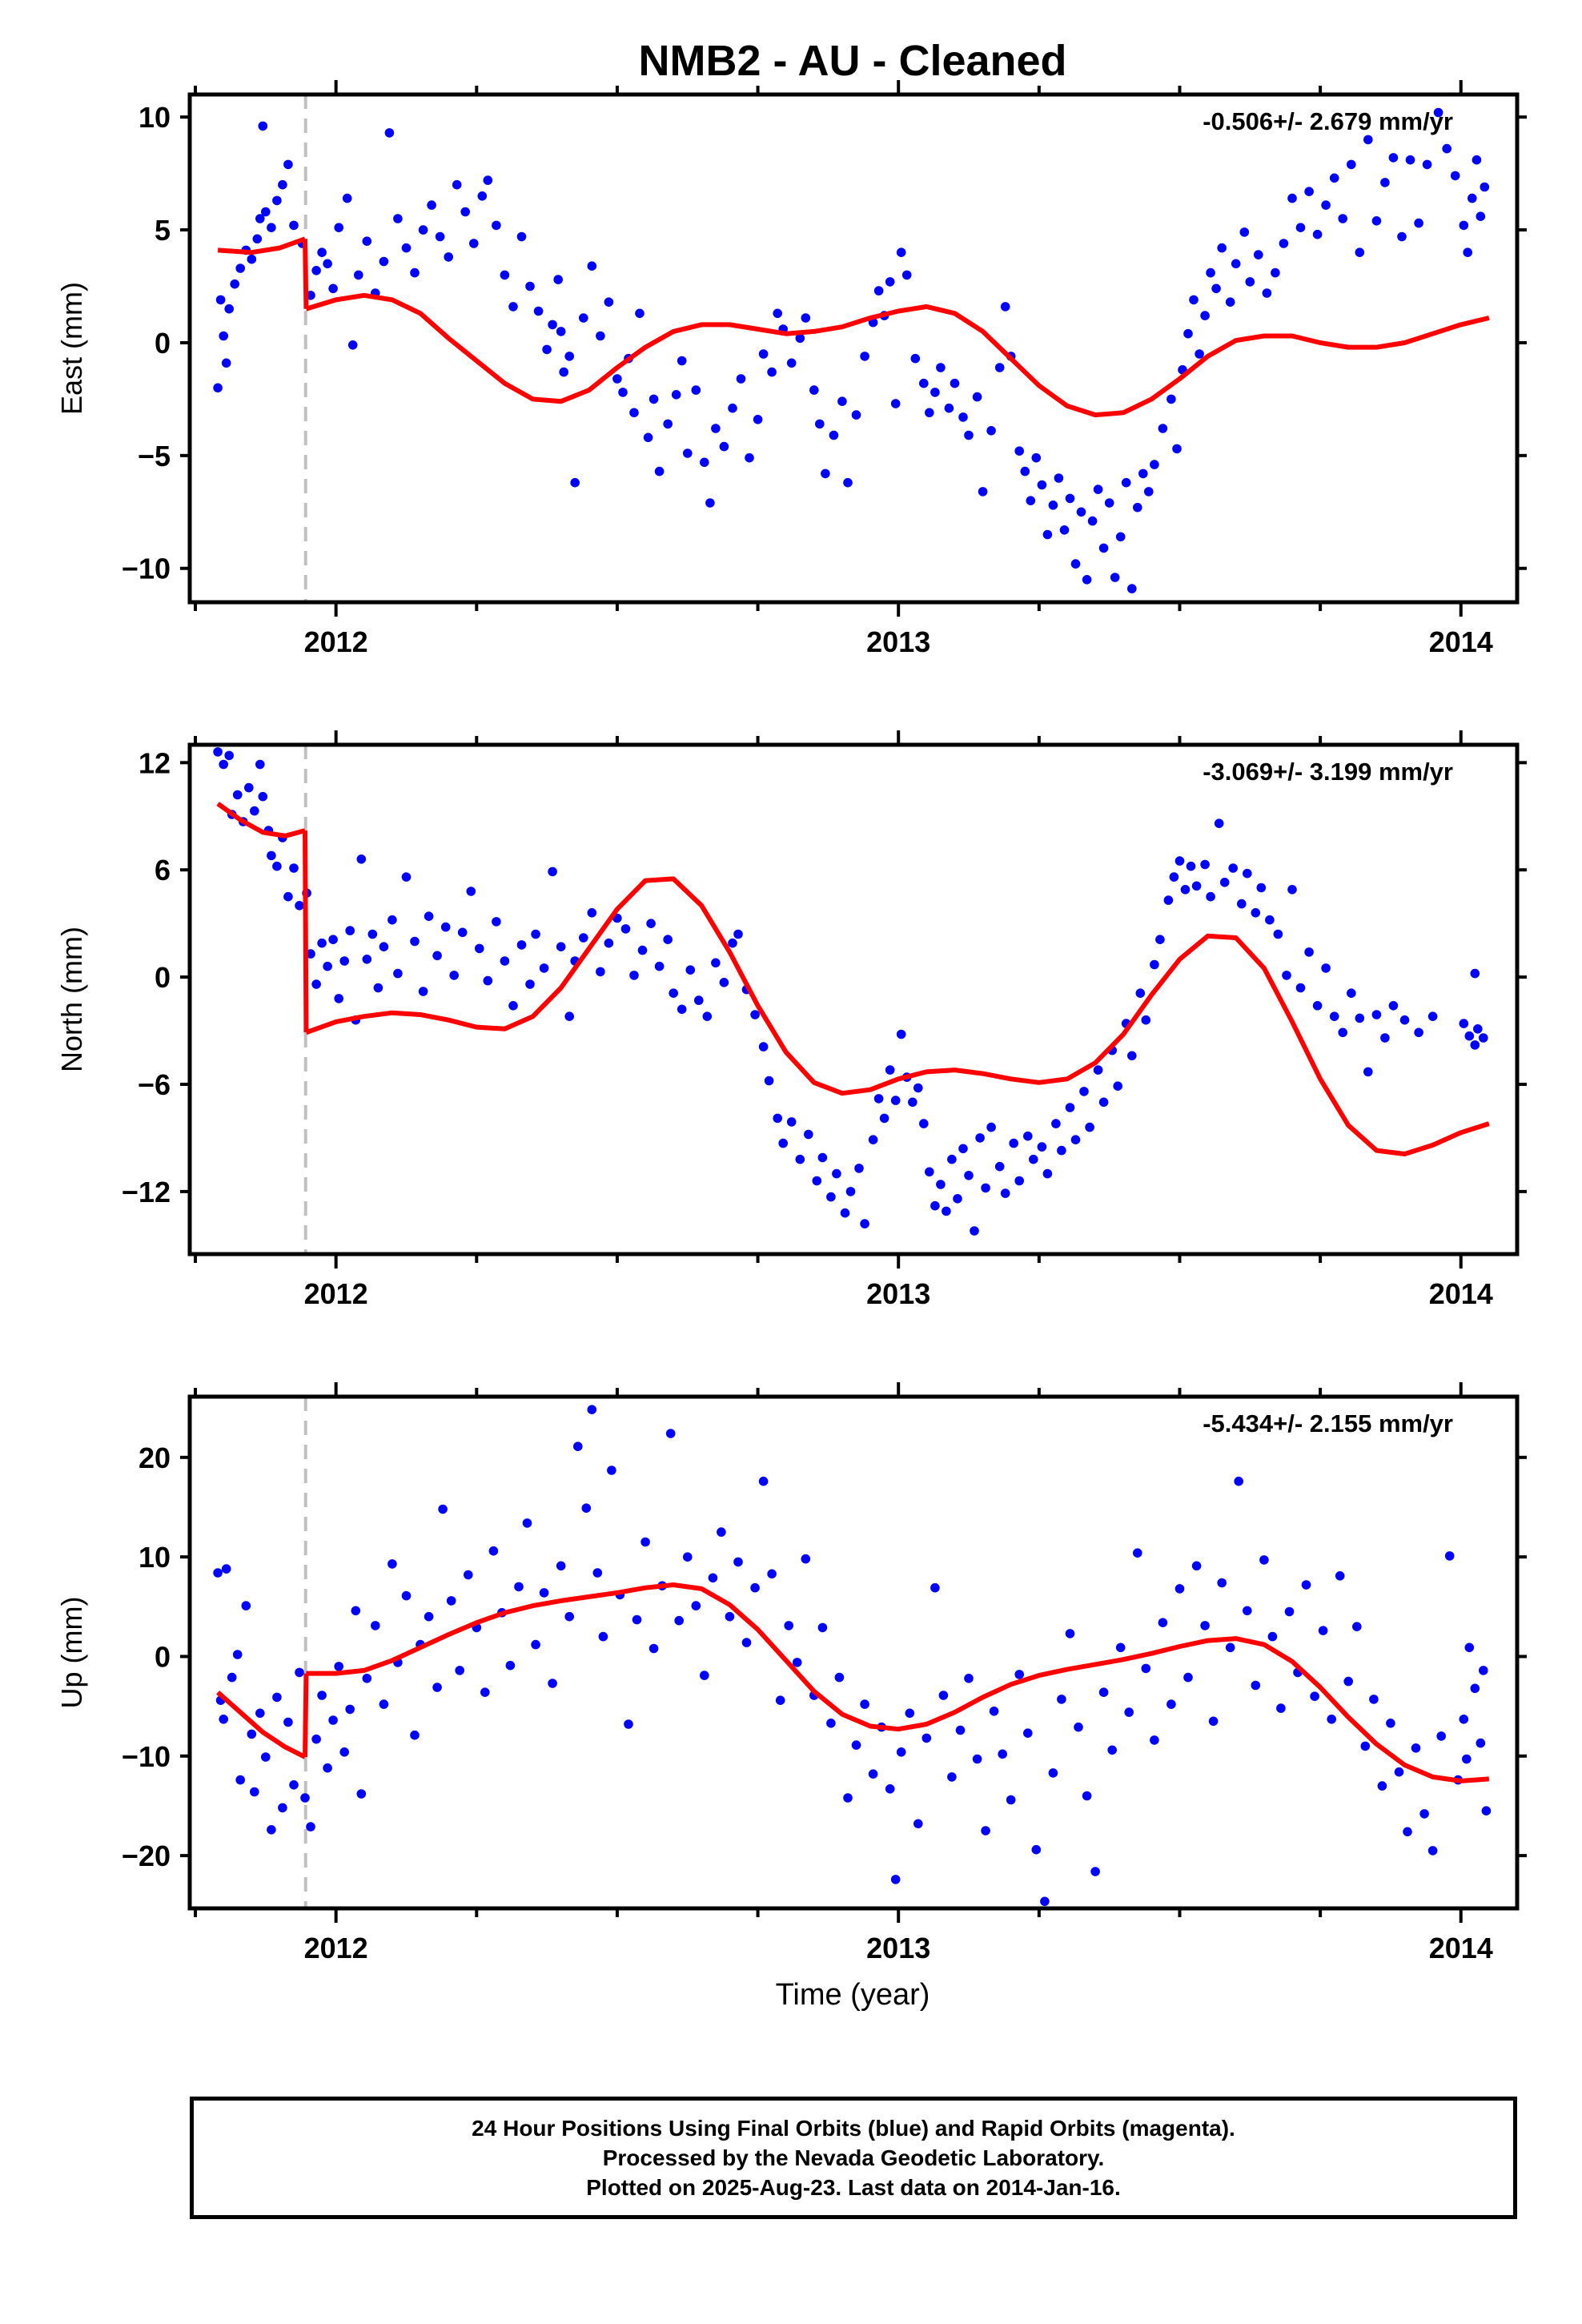 Image resolution: width=1582 pixels, height=2324 pixels. I want to click on xtick-label-up: 2014, so click(1461, 1948).